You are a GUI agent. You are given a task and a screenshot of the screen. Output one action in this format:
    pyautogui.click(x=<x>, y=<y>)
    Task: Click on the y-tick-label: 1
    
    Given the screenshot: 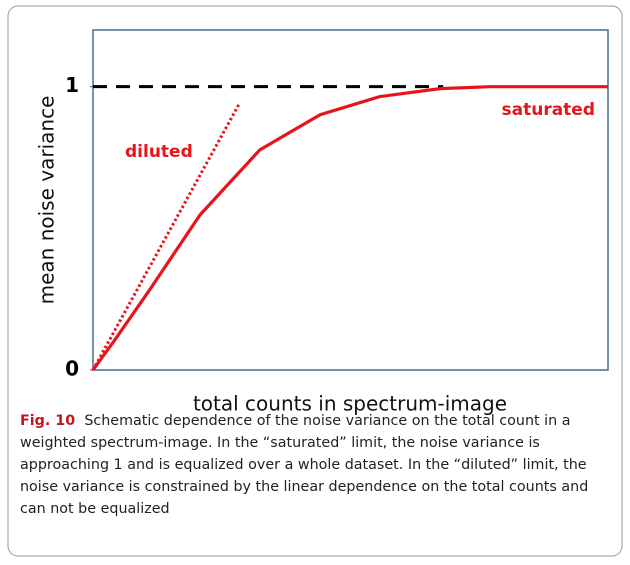 What is the action you would take?
    pyautogui.click(x=72, y=85)
    